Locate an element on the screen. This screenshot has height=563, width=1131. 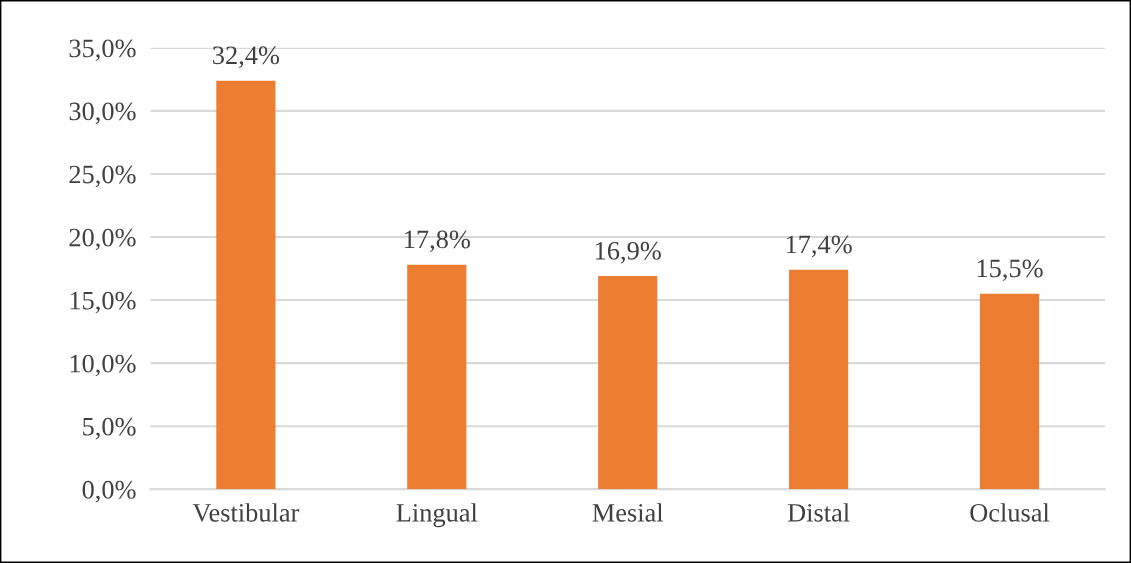
y-tick-label: 35,0% is located at coordinates (102, 50).